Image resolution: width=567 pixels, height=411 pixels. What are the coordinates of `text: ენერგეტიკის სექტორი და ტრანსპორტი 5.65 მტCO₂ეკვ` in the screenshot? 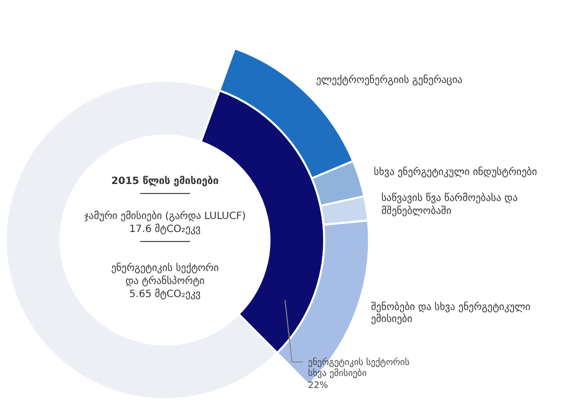 It's located at (165, 281).